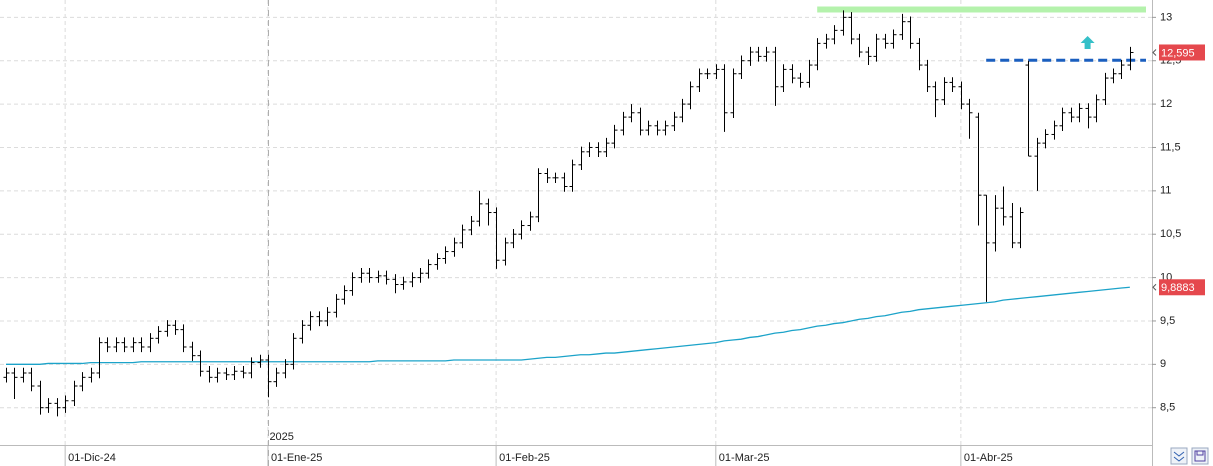  What do you see at coordinates (1178, 53) in the screenshot?
I see `price-tag-label: 12,595` at bounding box center [1178, 53].